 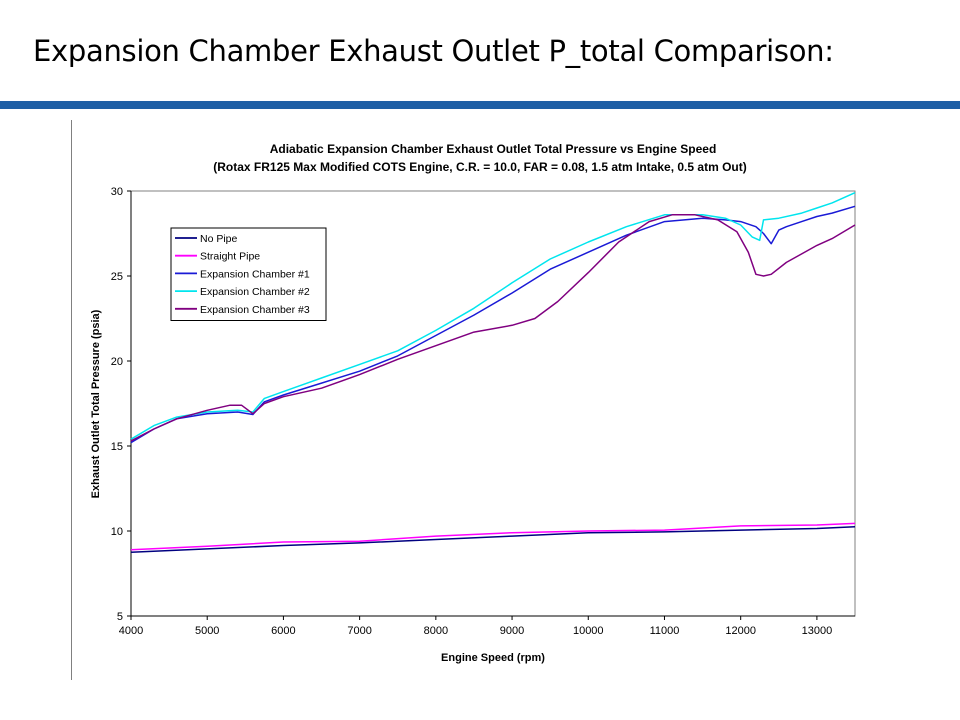 I want to click on x-tick-label: 10000, so click(x=588, y=631).